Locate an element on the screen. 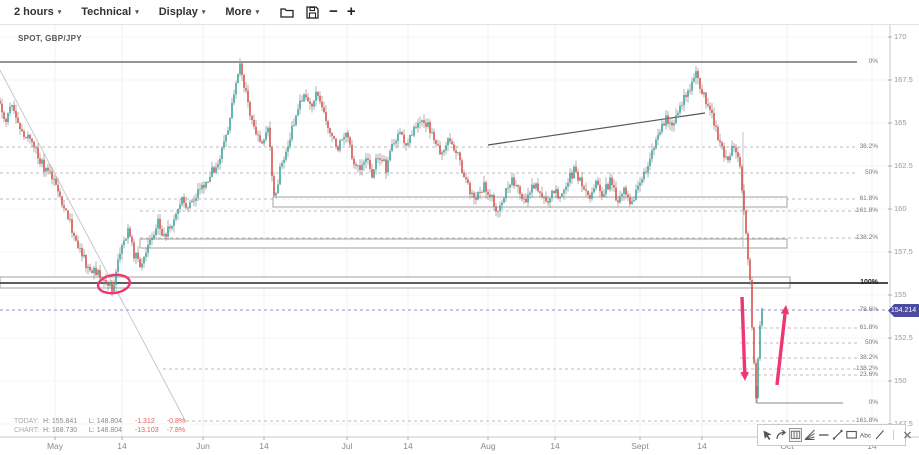 The image size is (919, 455). symbol-title: SPOT, GBP/JPY is located at coordinates (50, 38).